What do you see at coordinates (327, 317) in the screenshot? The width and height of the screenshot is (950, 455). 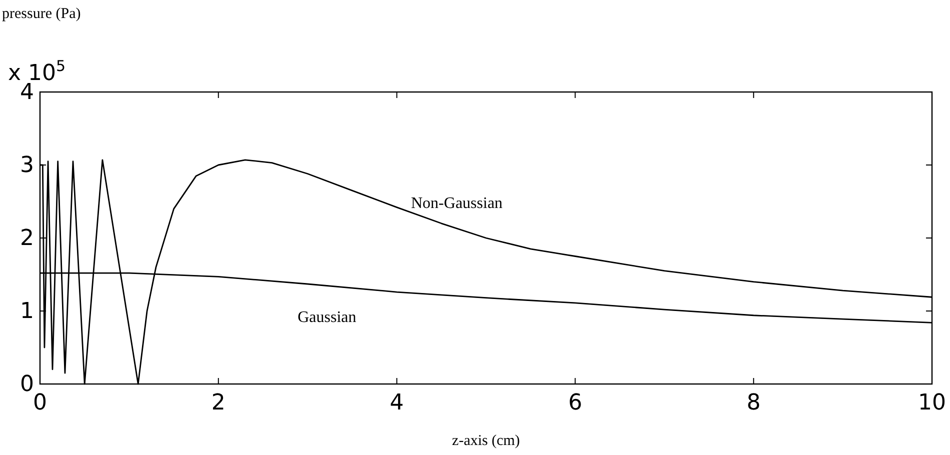 I see `series-label: Gaussian` at bounding box center [327, 317].